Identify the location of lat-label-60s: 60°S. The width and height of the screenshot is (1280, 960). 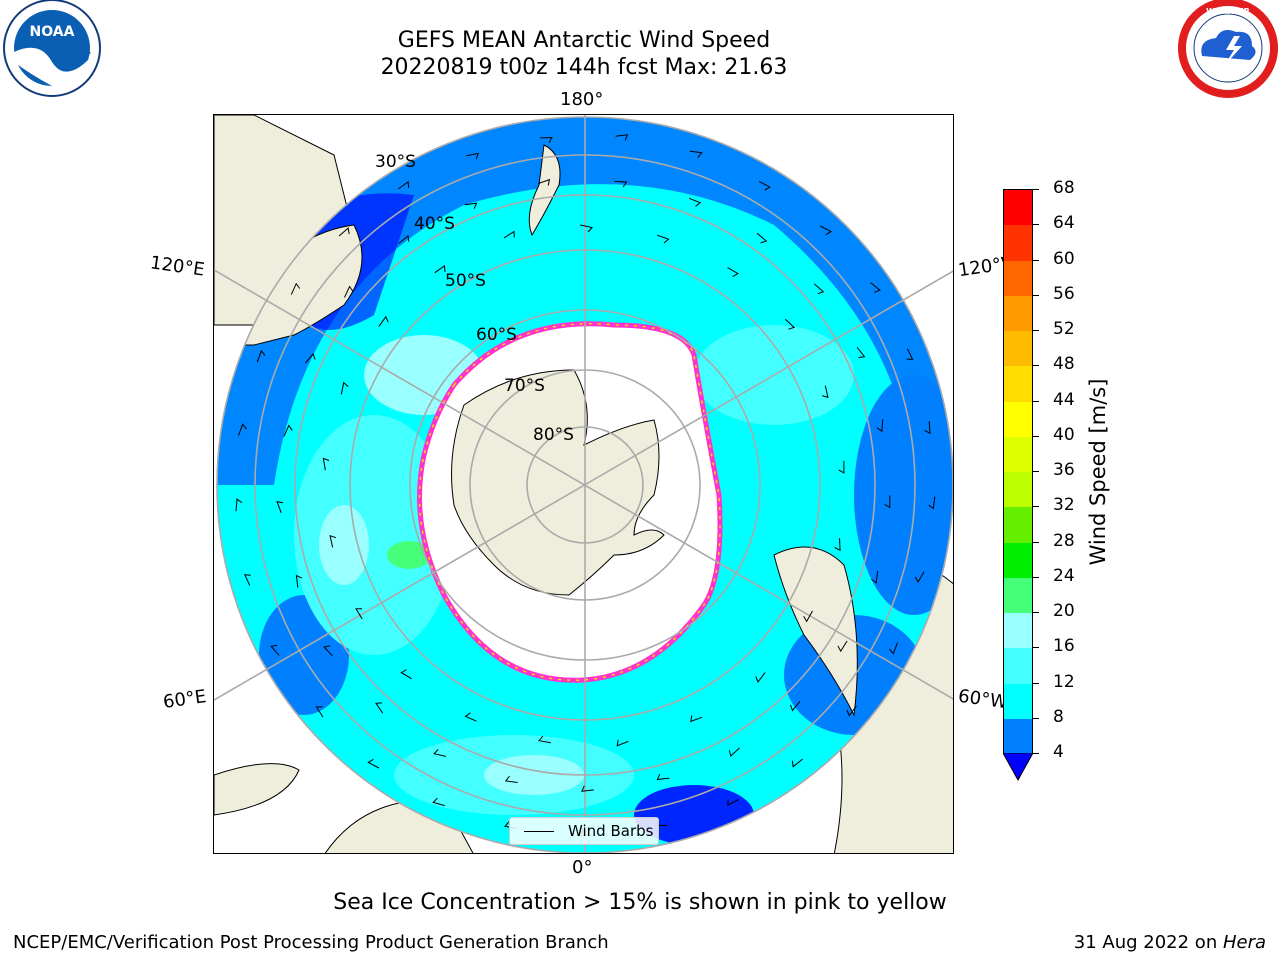
(496, 335).